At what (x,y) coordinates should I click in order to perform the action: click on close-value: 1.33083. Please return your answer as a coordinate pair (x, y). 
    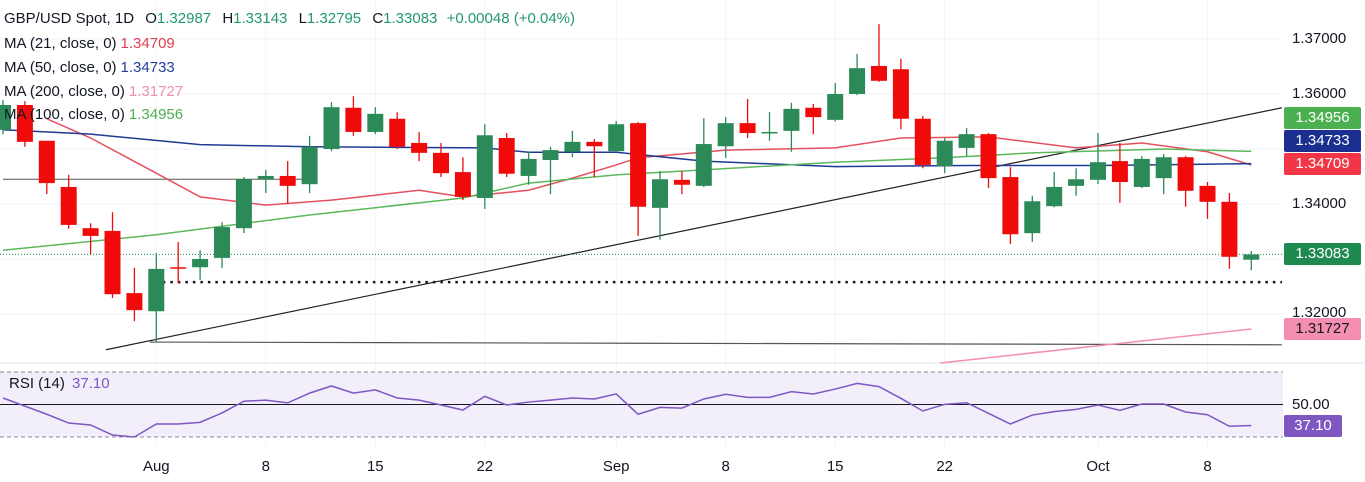
    Looking at the image, I should click on (410, 18).